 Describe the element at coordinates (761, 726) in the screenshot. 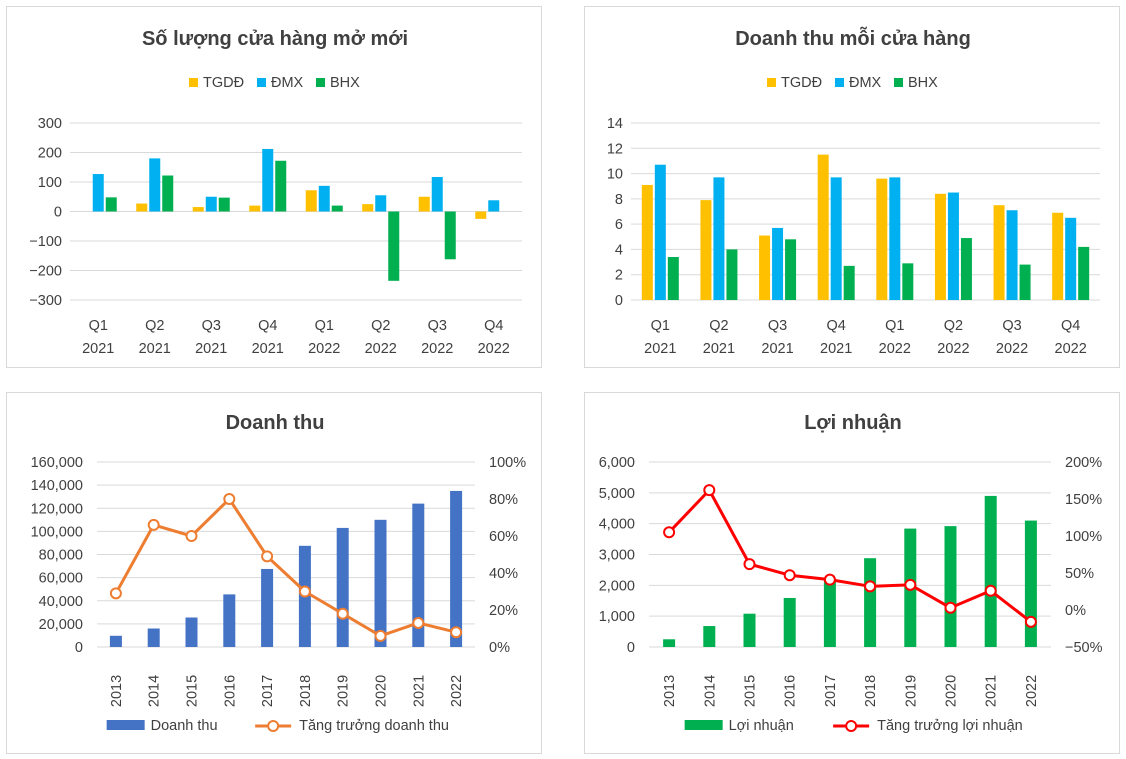

I see `legend-label-bar: Lợi nhuận` at that location.